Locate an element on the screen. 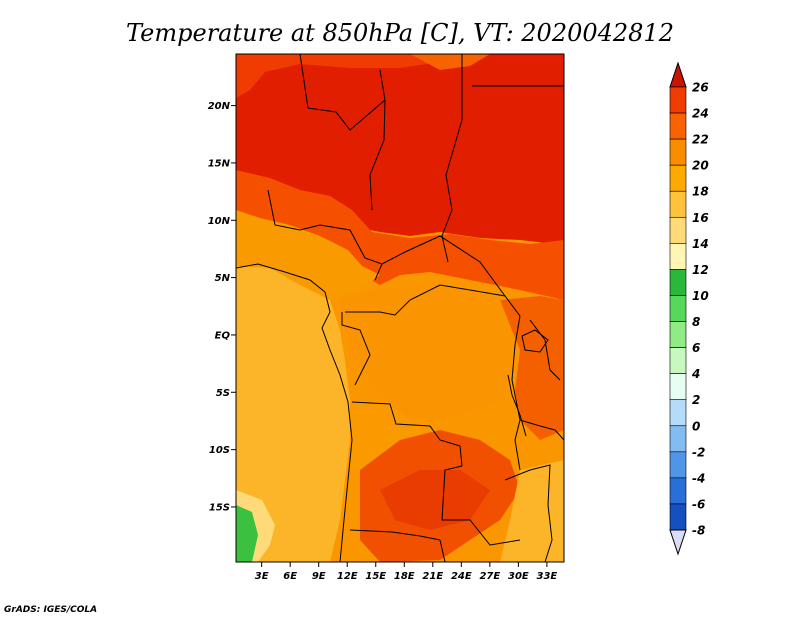 The height and width of the screenshot is (618, 800). border-east-lakes is located at coordinates (516, 393).